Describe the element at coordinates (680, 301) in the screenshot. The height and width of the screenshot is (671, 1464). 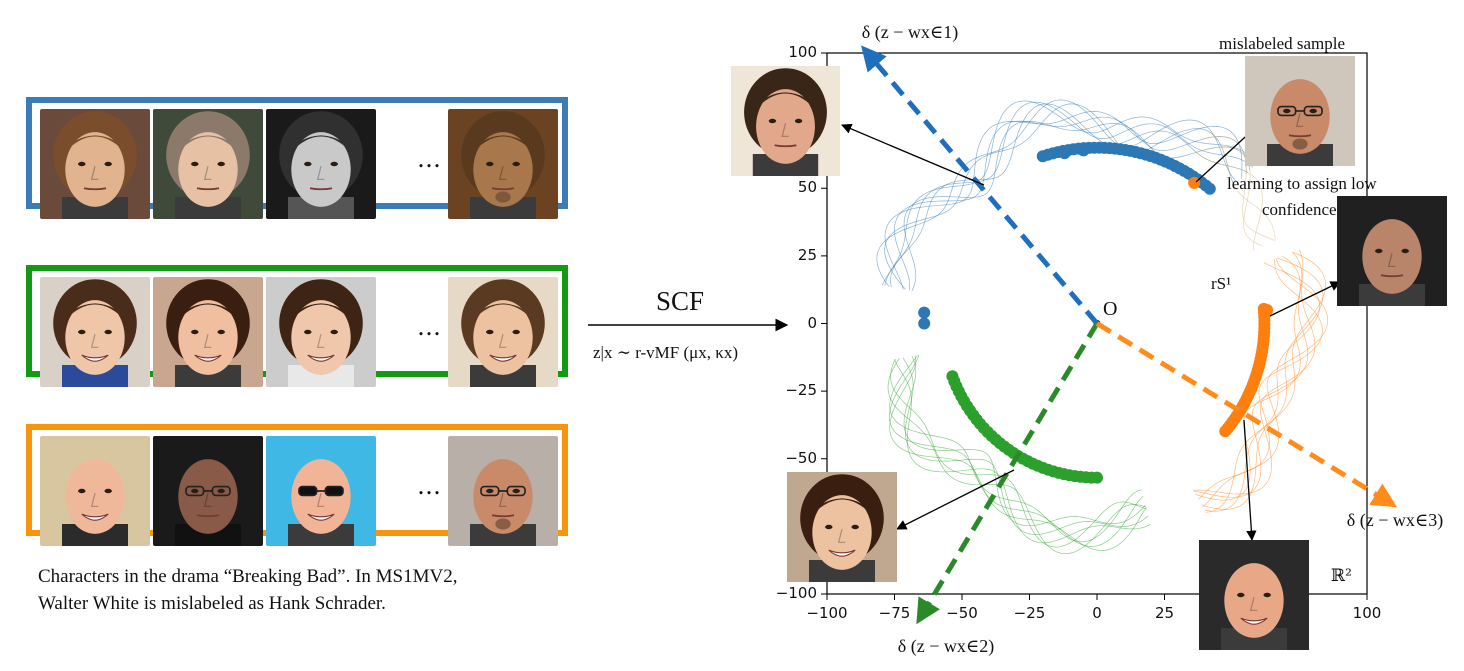
I see `scf-label: SCF` at that location.